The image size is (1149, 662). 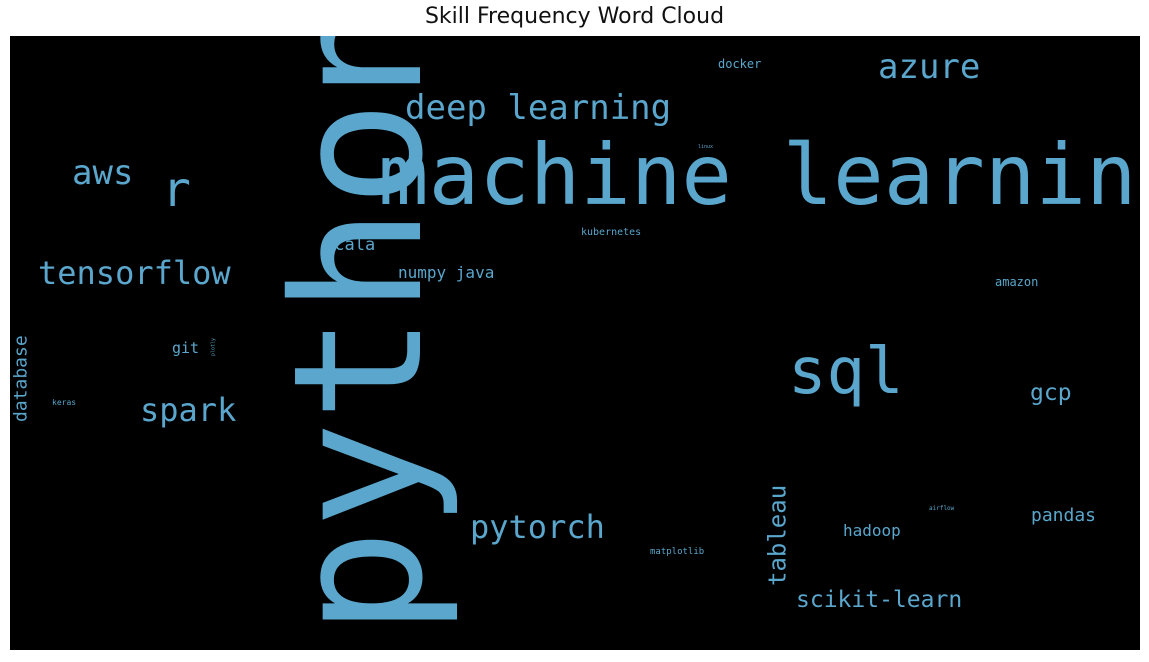 I want to click on word-spark: spark, so click(x=188, y=410).